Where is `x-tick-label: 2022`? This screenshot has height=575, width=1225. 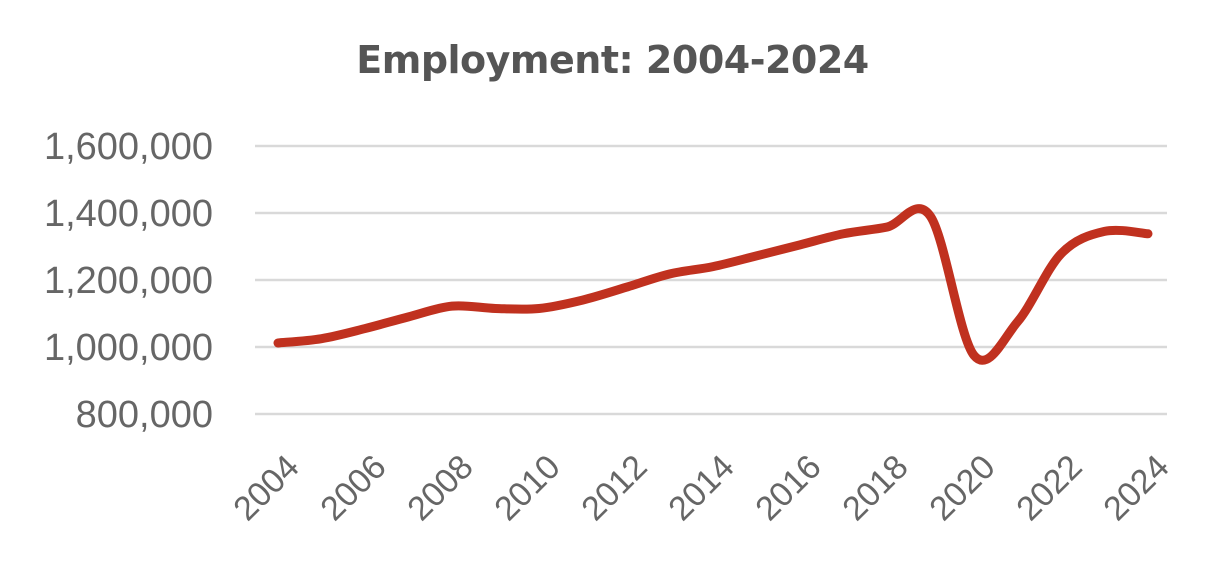
x-tick-label: 2022 is located at coordinates (1049, 488).